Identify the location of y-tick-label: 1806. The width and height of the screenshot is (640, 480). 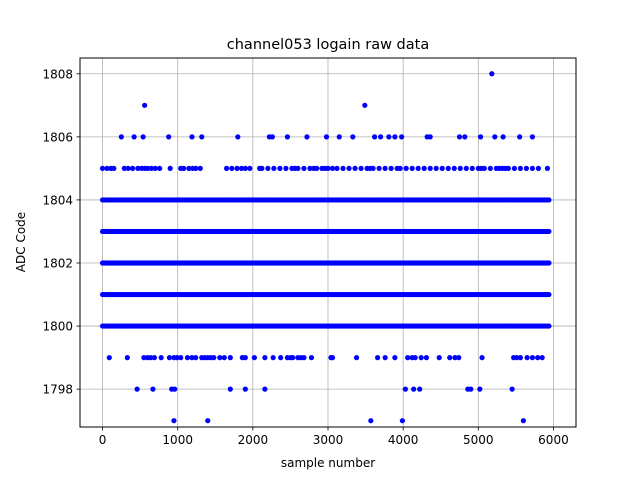
(57, 137).